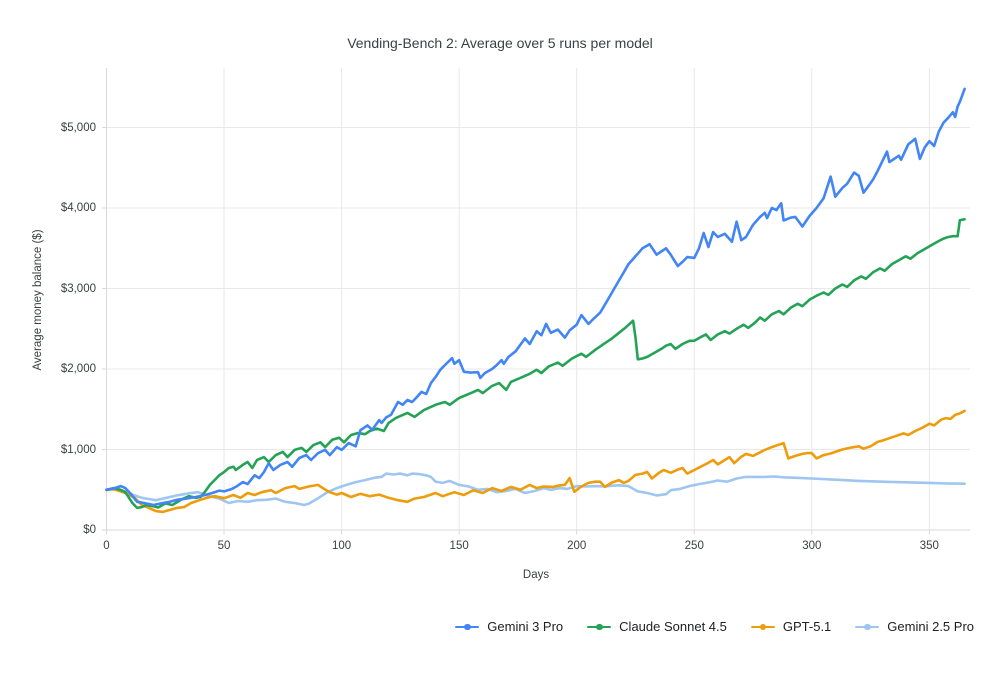 This screenshot has height=677, width=1000. What do you see at coordinates (536, 575) in the screenshot?
I see `x-axis-title: Days` at bounding box center [536, 575].